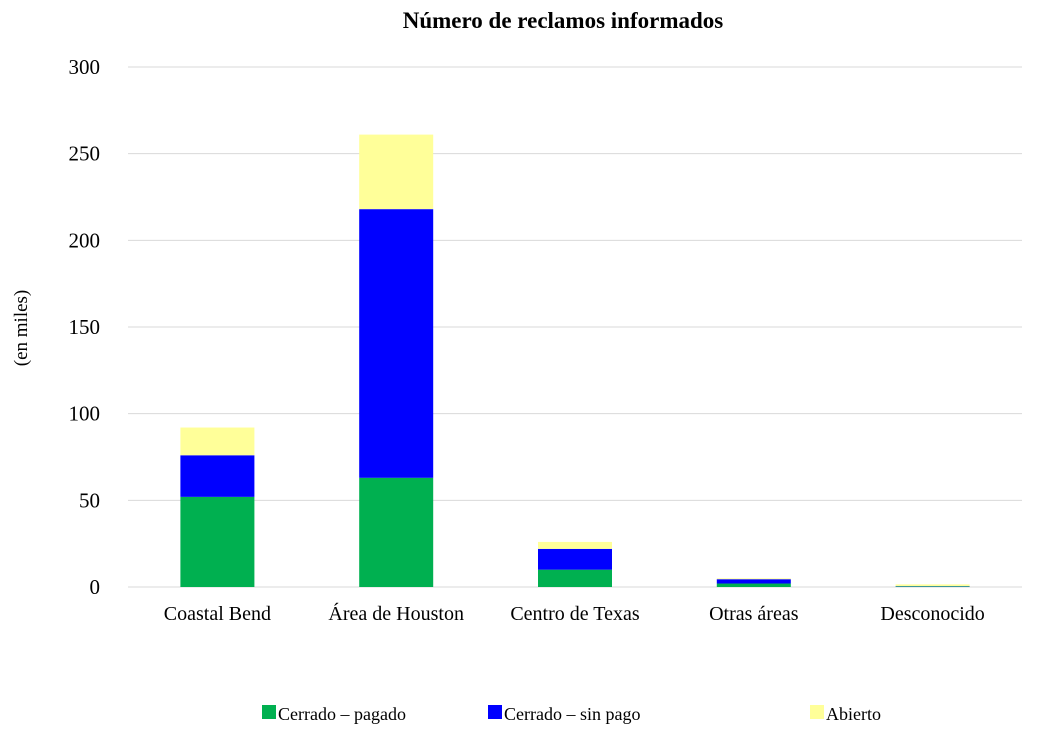 This screenshot has height=734, width=1040. I want to click on y-axis-label: (en miles), so click(21, 328).